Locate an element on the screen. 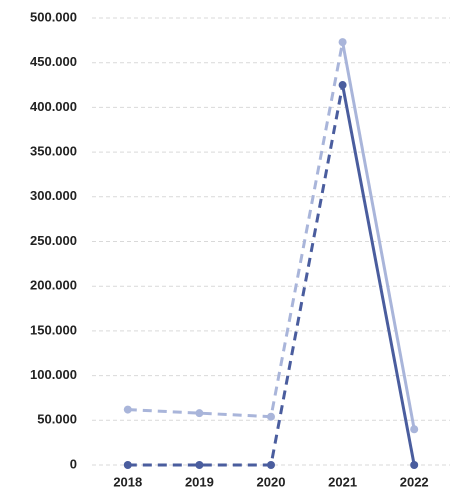 The image size is (455, 489). x-tick-label: 2020 is located at coordinates (271, 481).